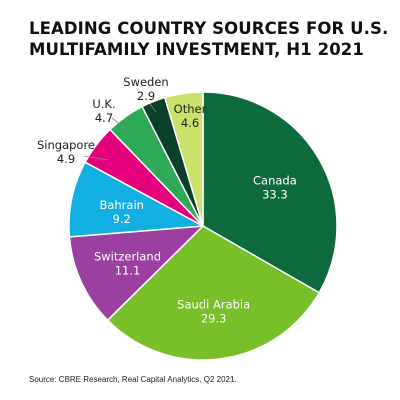  Describe the element at coordinates (275, 194) in the screenshot. I see `slice-value-canada: 33.3` at that location.